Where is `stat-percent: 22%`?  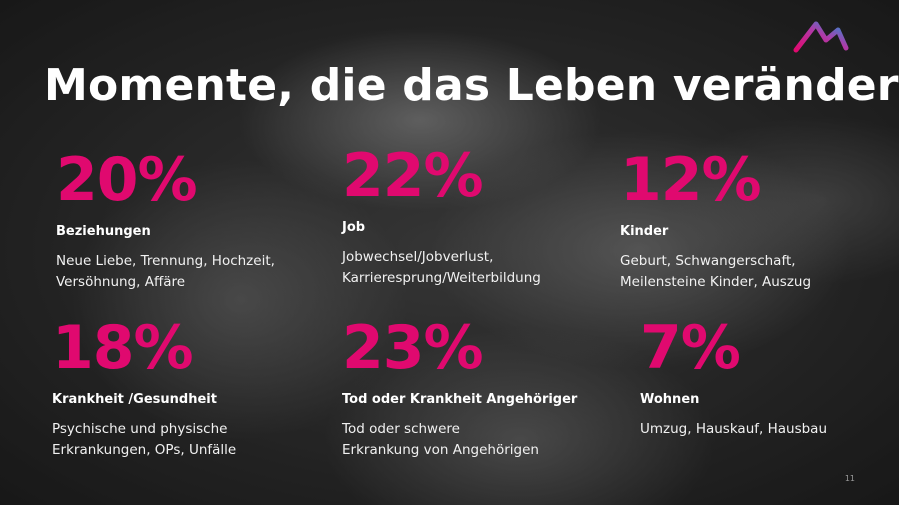
stat-percent: 22% is located at coordinates (413, 176).